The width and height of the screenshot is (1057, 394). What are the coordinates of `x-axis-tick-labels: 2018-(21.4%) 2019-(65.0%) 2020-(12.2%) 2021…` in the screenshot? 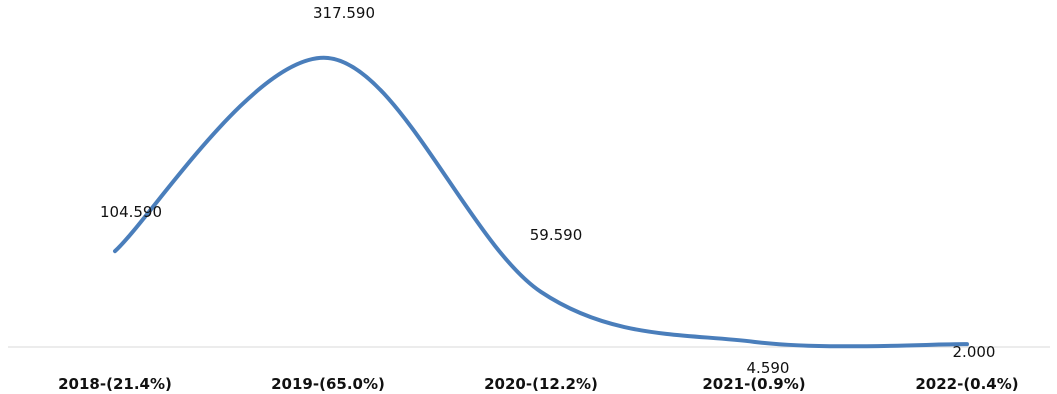 It's located at (538, 384).